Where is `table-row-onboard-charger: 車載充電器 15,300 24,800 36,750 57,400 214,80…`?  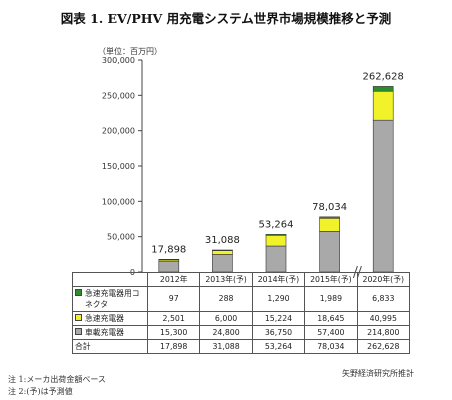
table-row-onboard-charger: 車載充電器 15,300 24,800 36,750 57,400 214,80… is located at coordinates (241, 332).